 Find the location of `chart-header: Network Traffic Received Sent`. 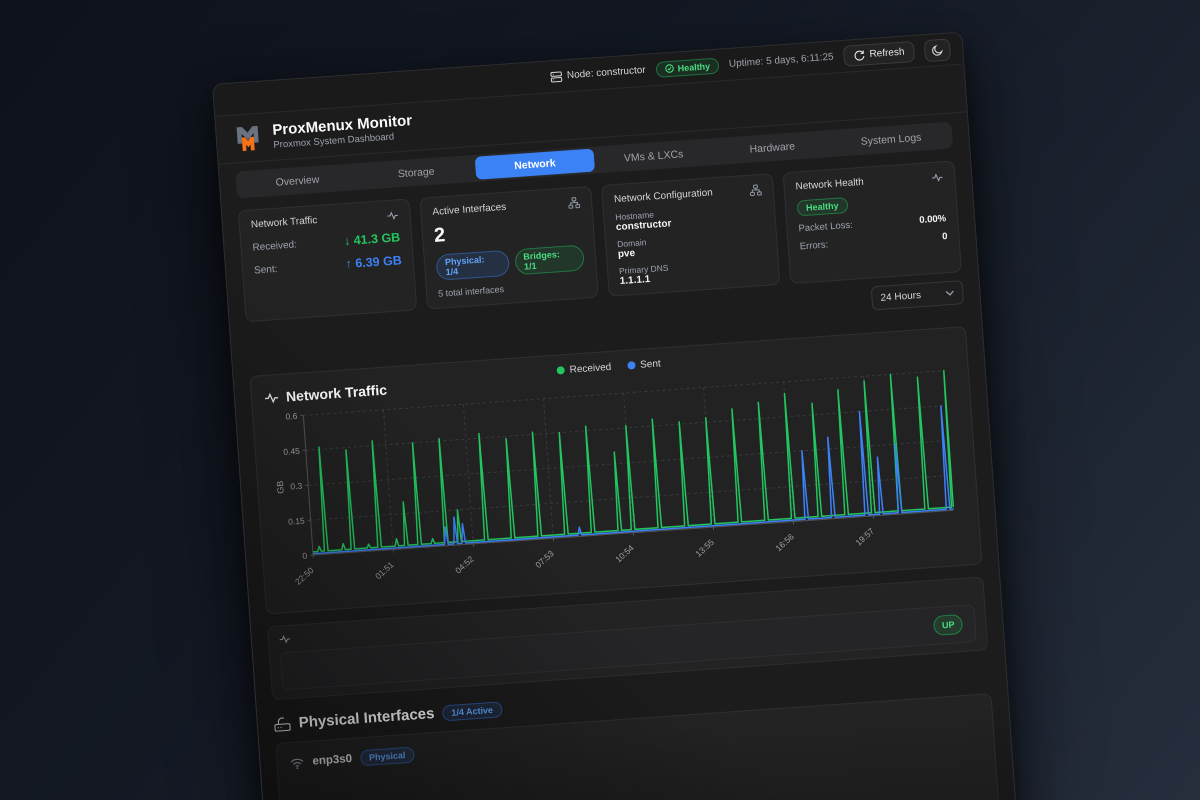

chart-header: Network Traffic Received Sent is located at coordinates (609, 374).